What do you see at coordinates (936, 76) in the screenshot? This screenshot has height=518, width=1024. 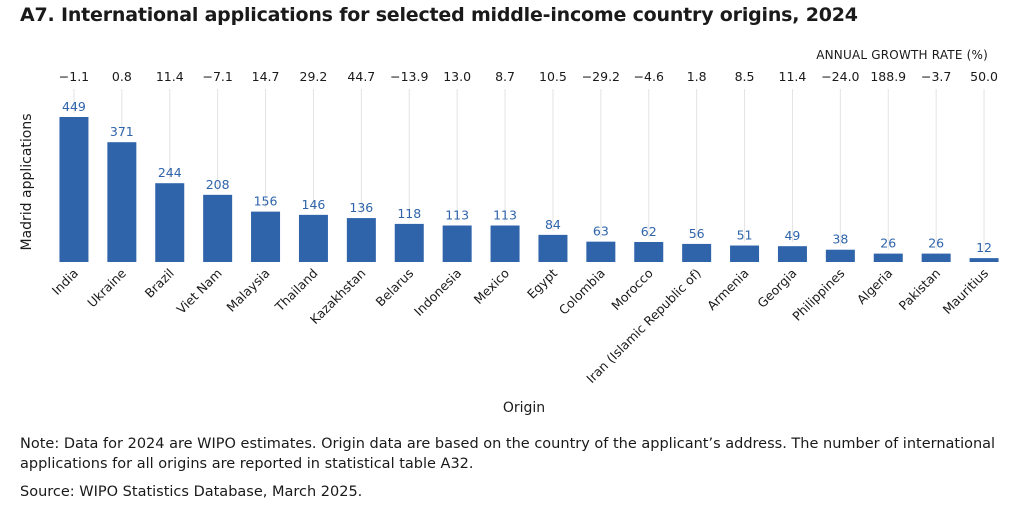 I see `growth-rate-label: −3.7` at bounding box center [936, 76].